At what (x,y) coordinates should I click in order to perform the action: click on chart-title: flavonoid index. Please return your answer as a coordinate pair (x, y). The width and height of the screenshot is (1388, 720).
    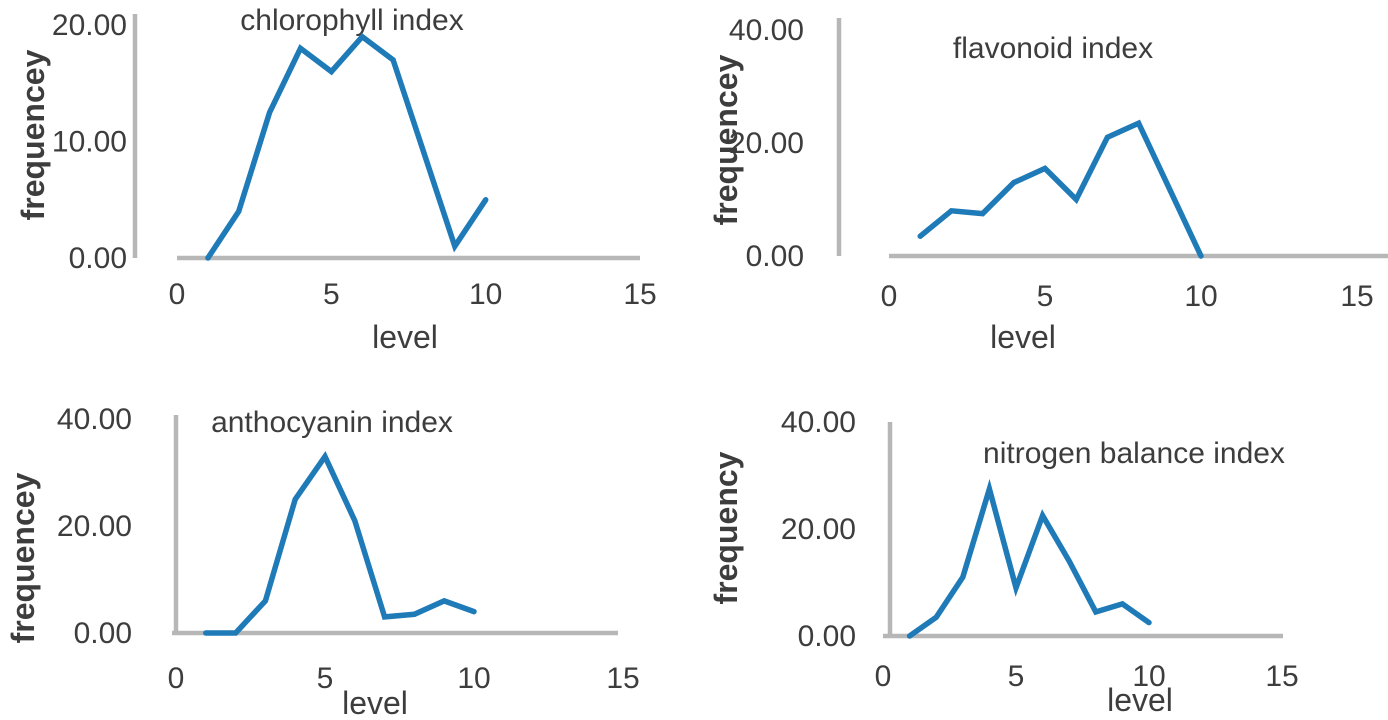
    Looking at the image, I should click on (1053, 48).